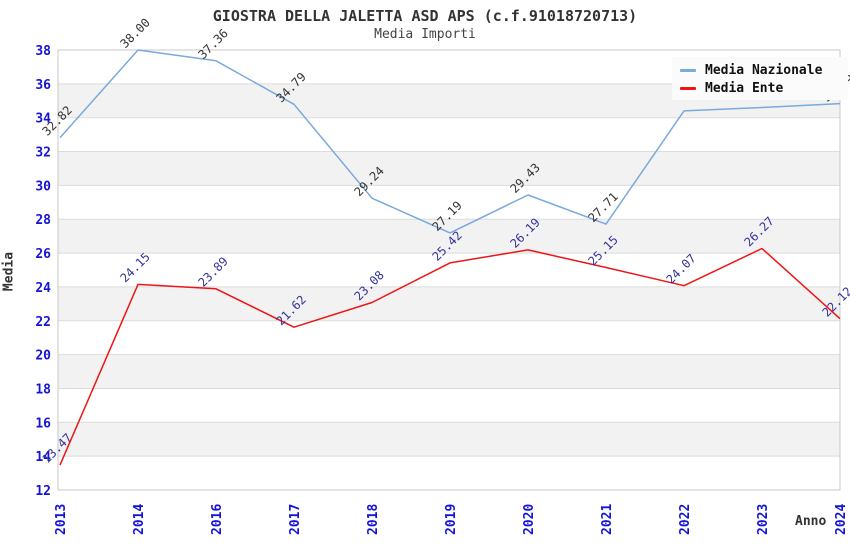 This screenshot has width=850, height=550. I want to click on tick-label-x: 2020, so click(529, 519).